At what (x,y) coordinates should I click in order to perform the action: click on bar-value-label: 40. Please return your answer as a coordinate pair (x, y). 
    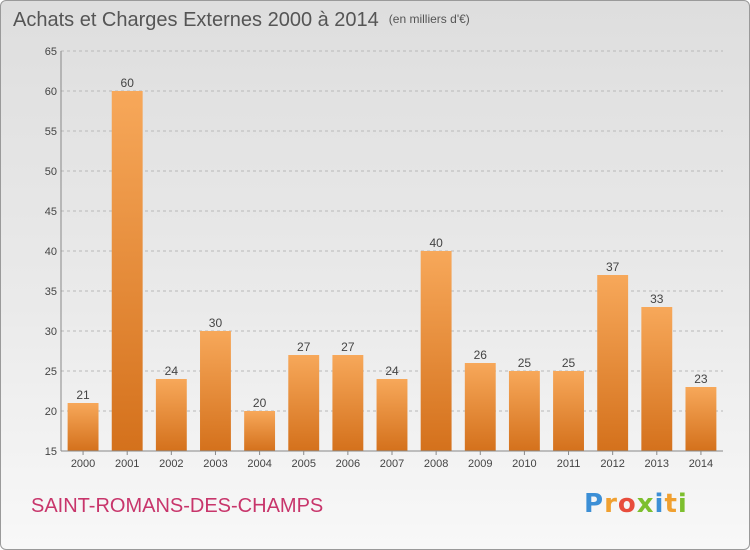
    Looking at the image, I should click on (436, 243).